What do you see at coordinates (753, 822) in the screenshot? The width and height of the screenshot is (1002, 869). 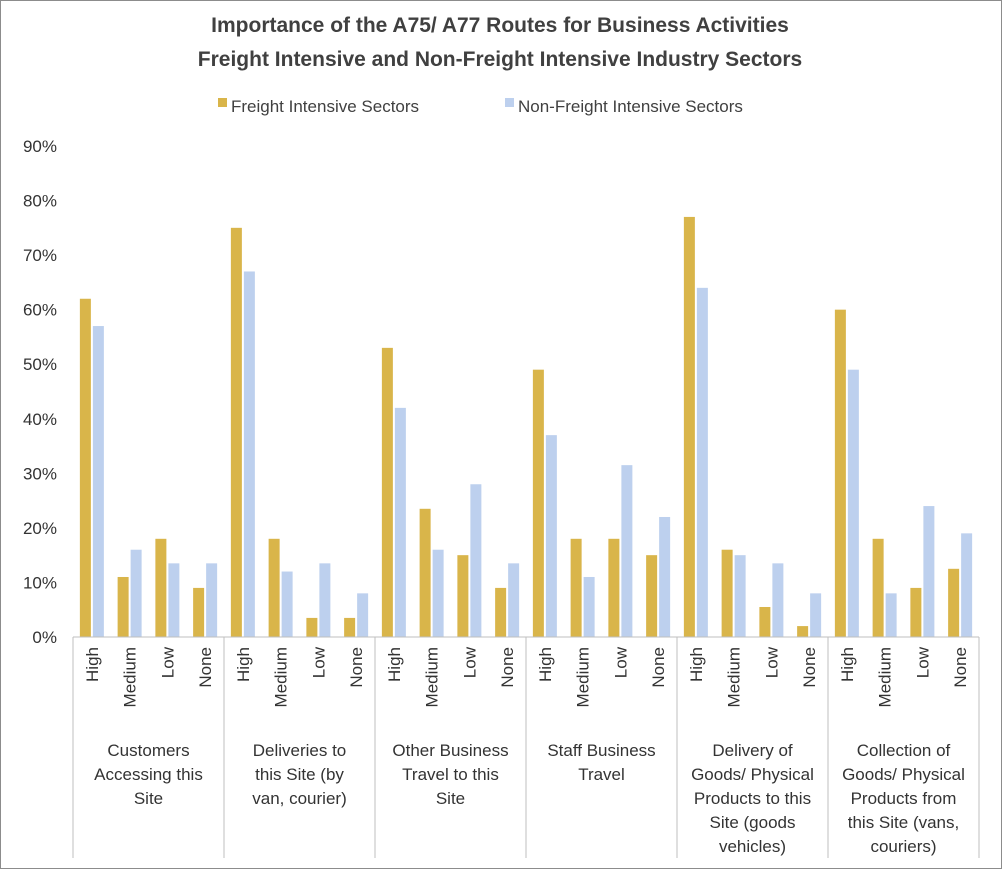 I see `group-label-line: Site (goods` at bounding box center [753, 822].